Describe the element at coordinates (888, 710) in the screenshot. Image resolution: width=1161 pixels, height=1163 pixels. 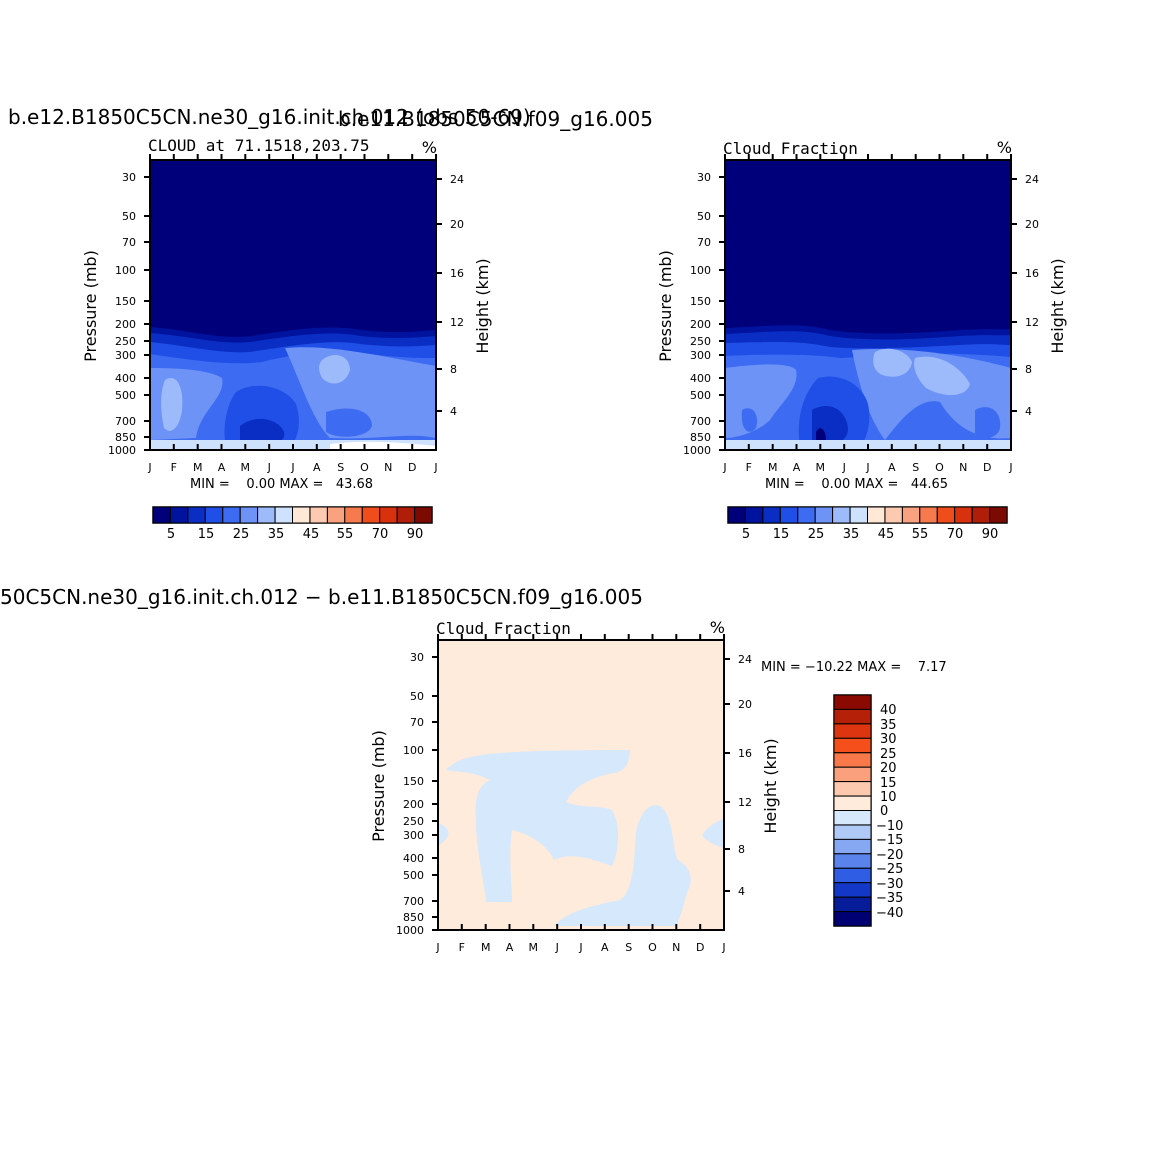
I see `colorbar-label: 40` at that location.